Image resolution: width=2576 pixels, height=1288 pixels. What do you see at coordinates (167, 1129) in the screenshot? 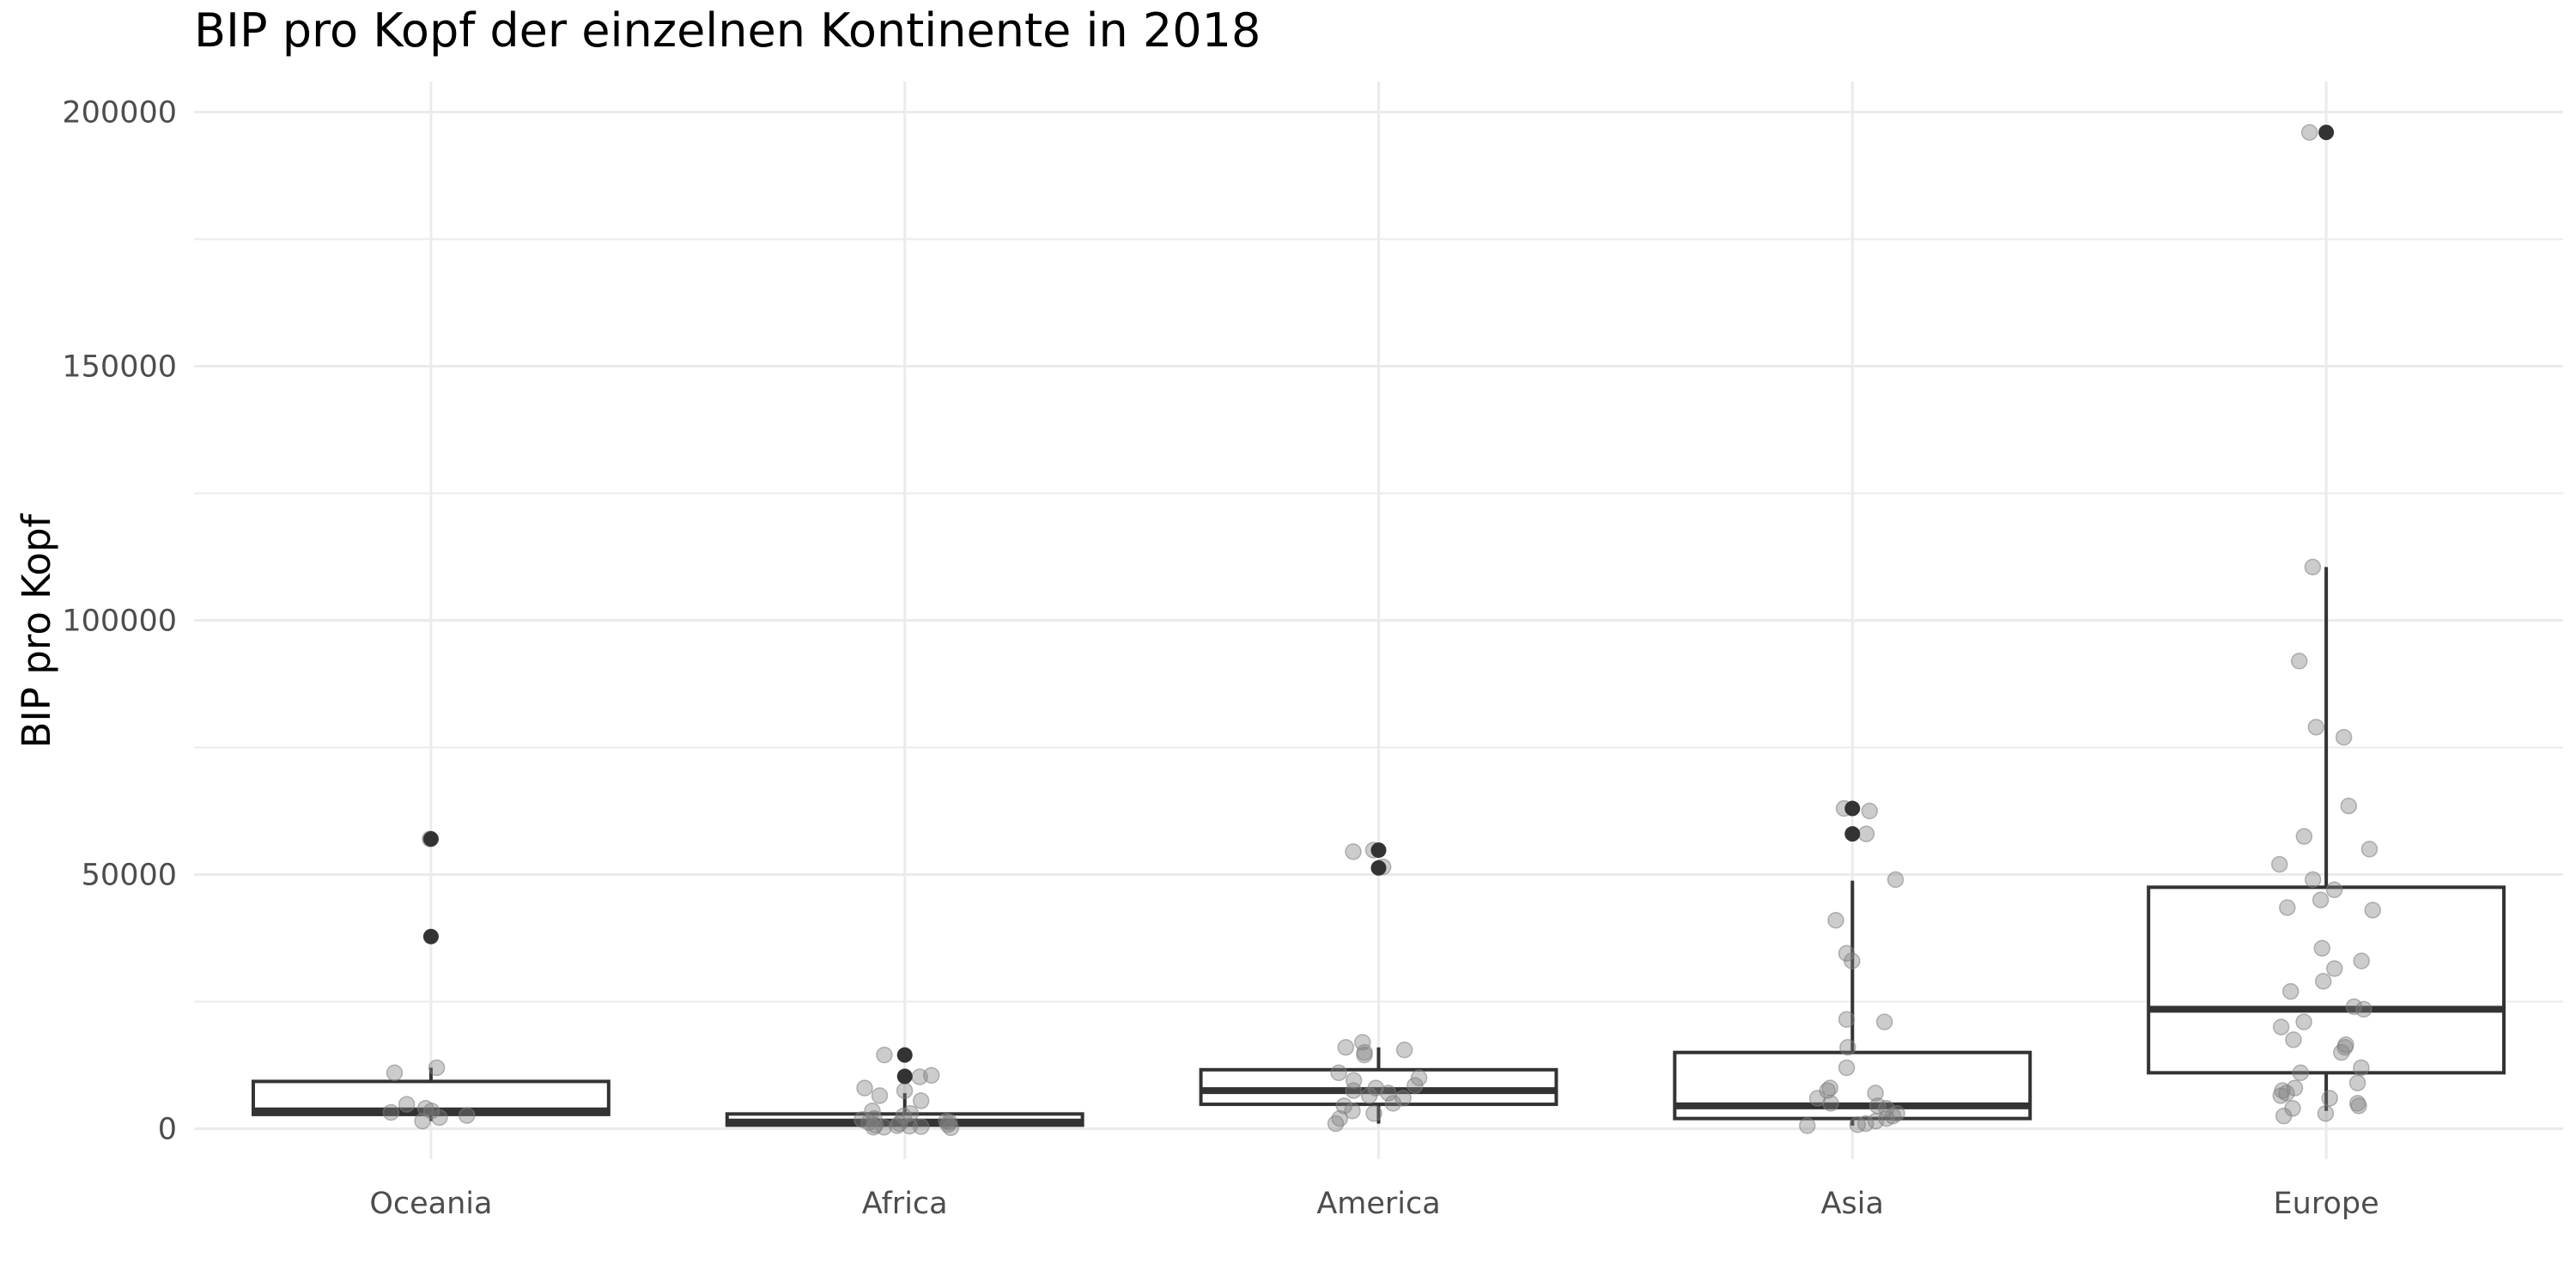
I see `y-tick-label: 0` at bounding box center [167, 1129].